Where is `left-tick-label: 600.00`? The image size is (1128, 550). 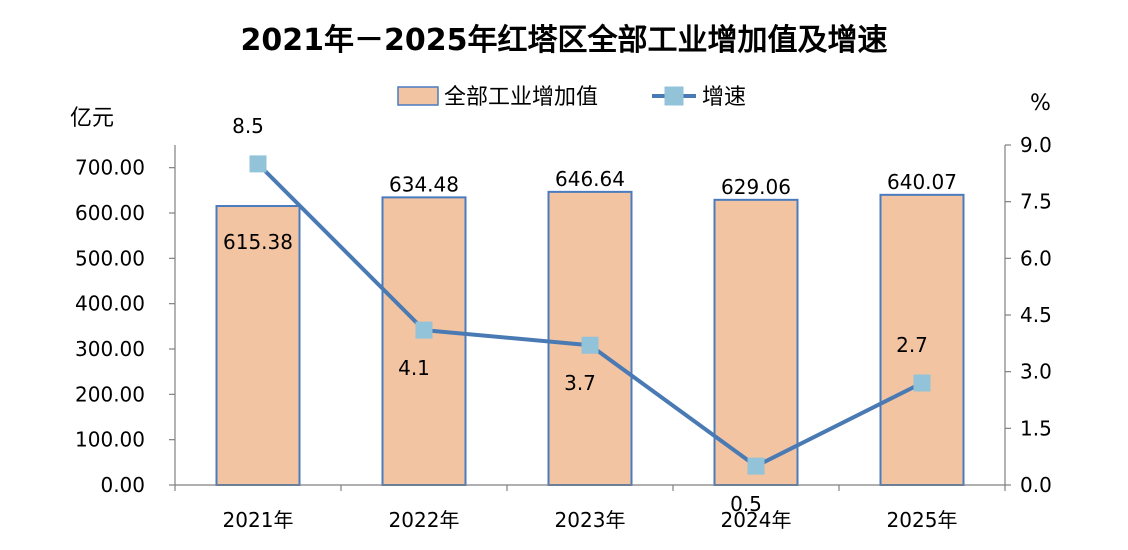
left-tick-label: 600.00 is located at coordinates (110, 213).